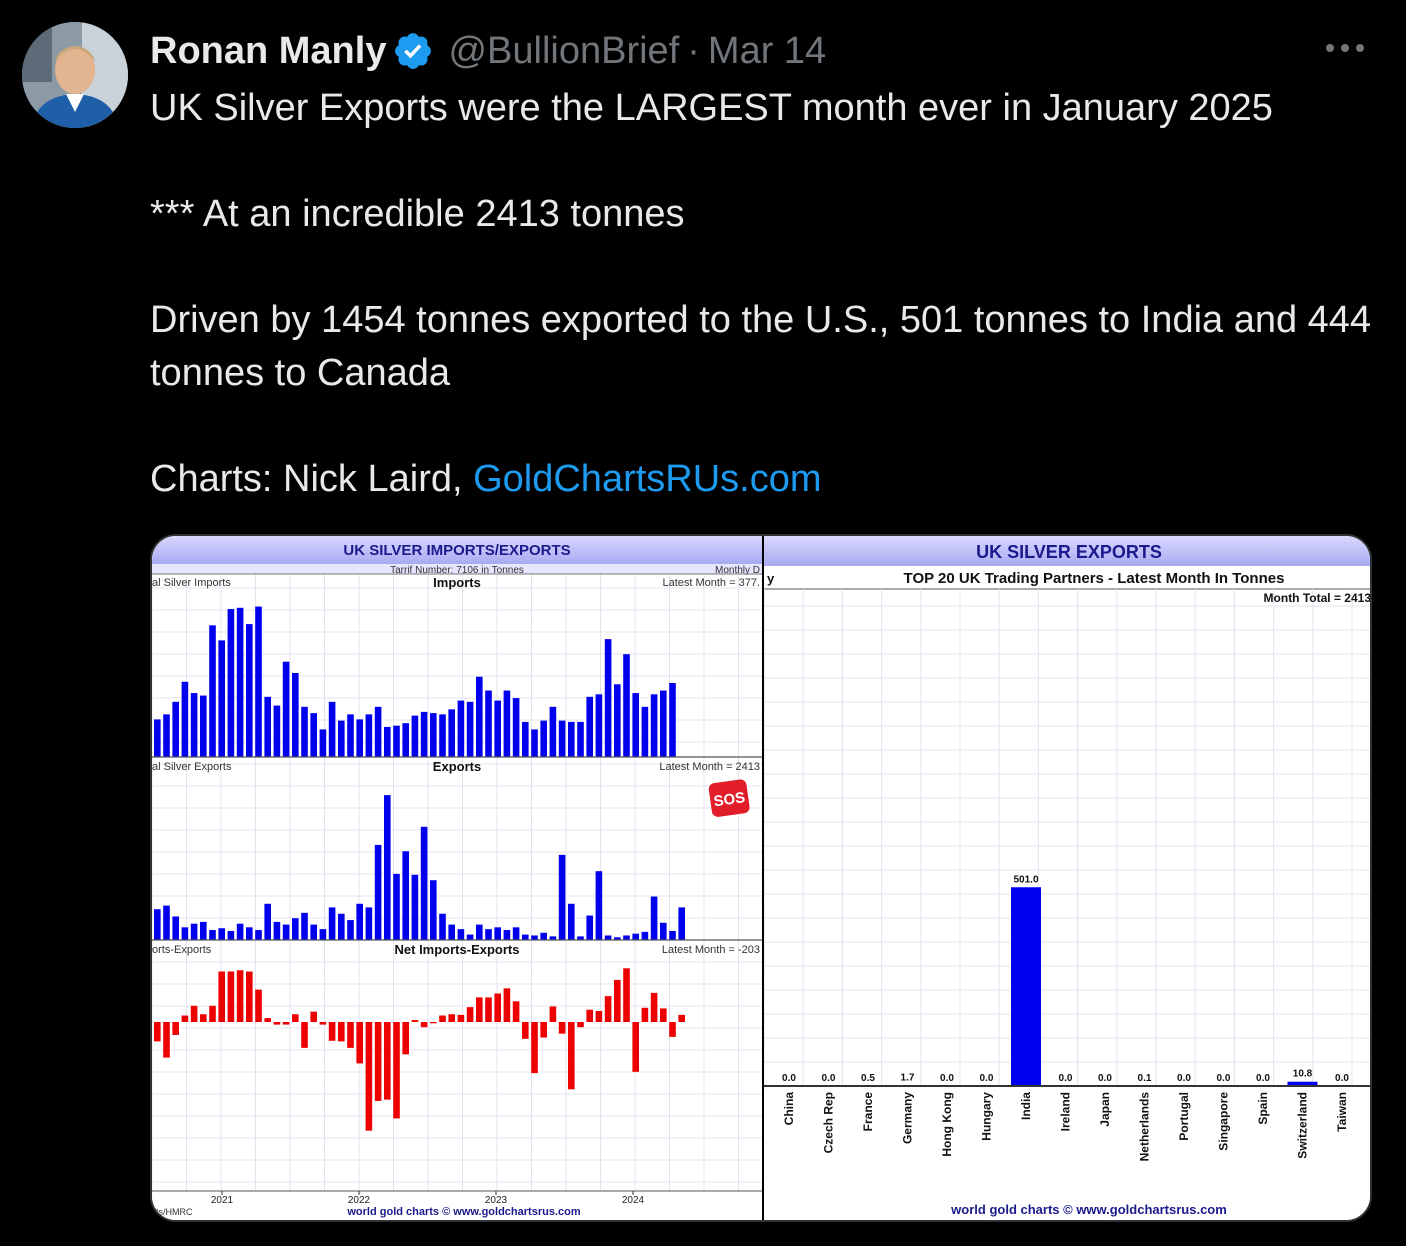 The image size is (1406, 1246). What do you see at coordinates (456, 550) in the screenshot?
I see `left-chart-title: UK SILVER IMPORTS/EXPORTS` at bounding box center [456, 550].